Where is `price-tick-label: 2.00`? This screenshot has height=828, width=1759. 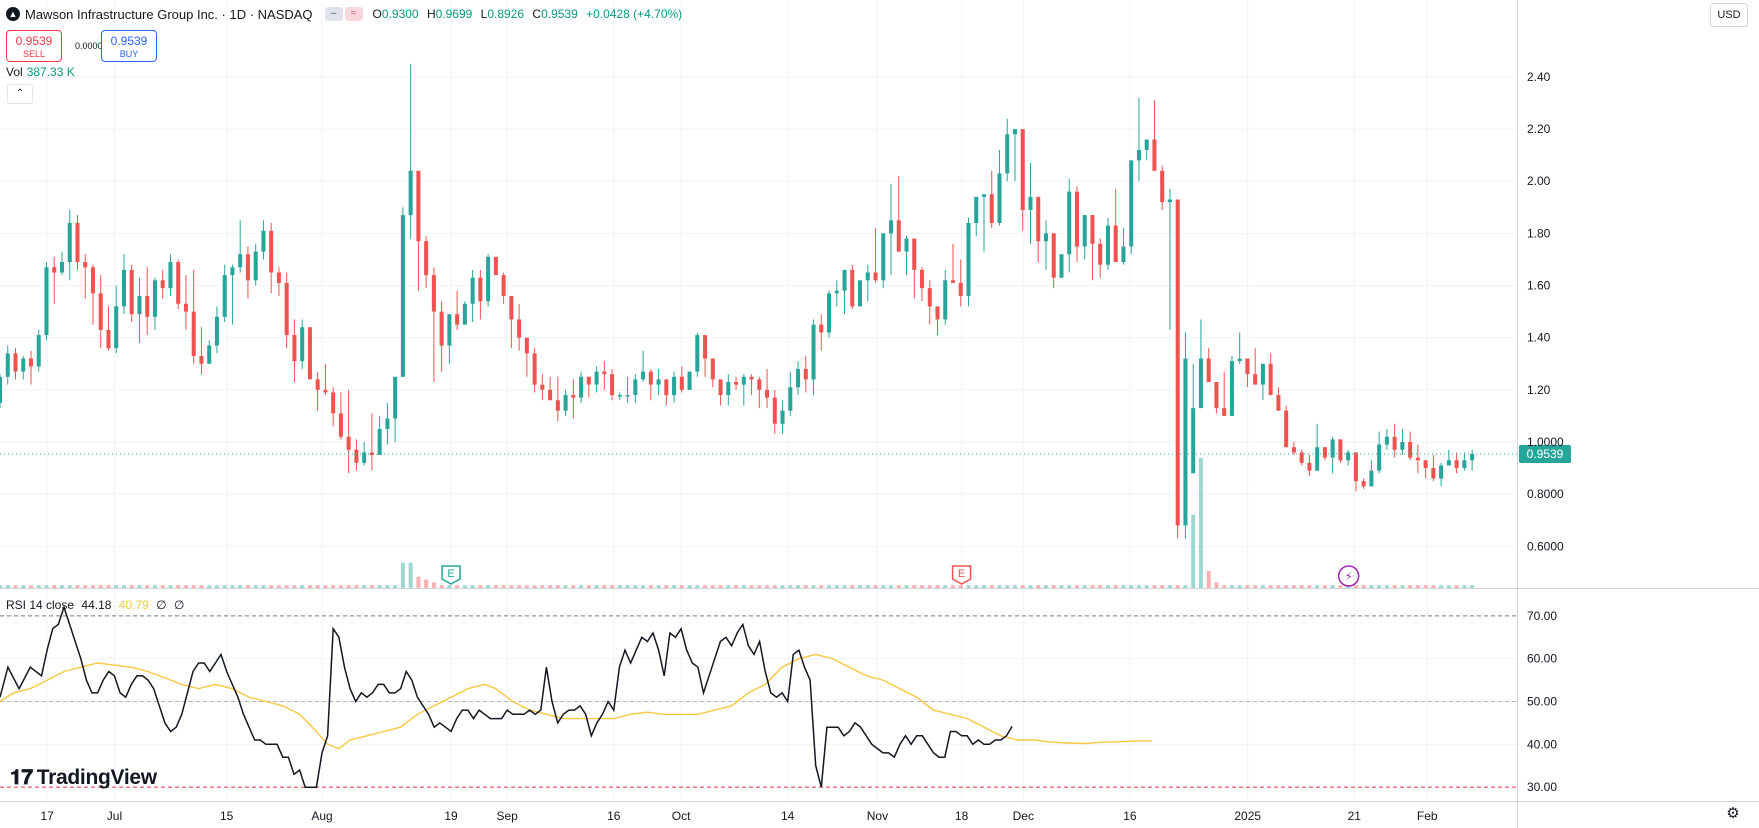 price-tick-label: 2.00 is located at coordinates (1539, 181).